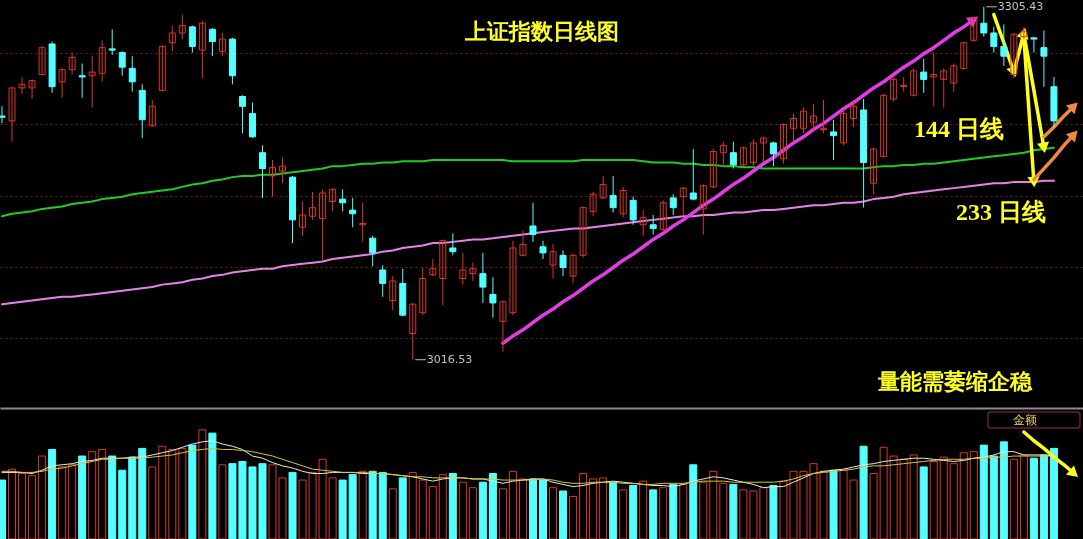 The image size is (1083, 539). What do you see at coordinates (1000, 211) in the screenshot?
I see `series-label: 233 日线` at bounding box center [1000, 211].